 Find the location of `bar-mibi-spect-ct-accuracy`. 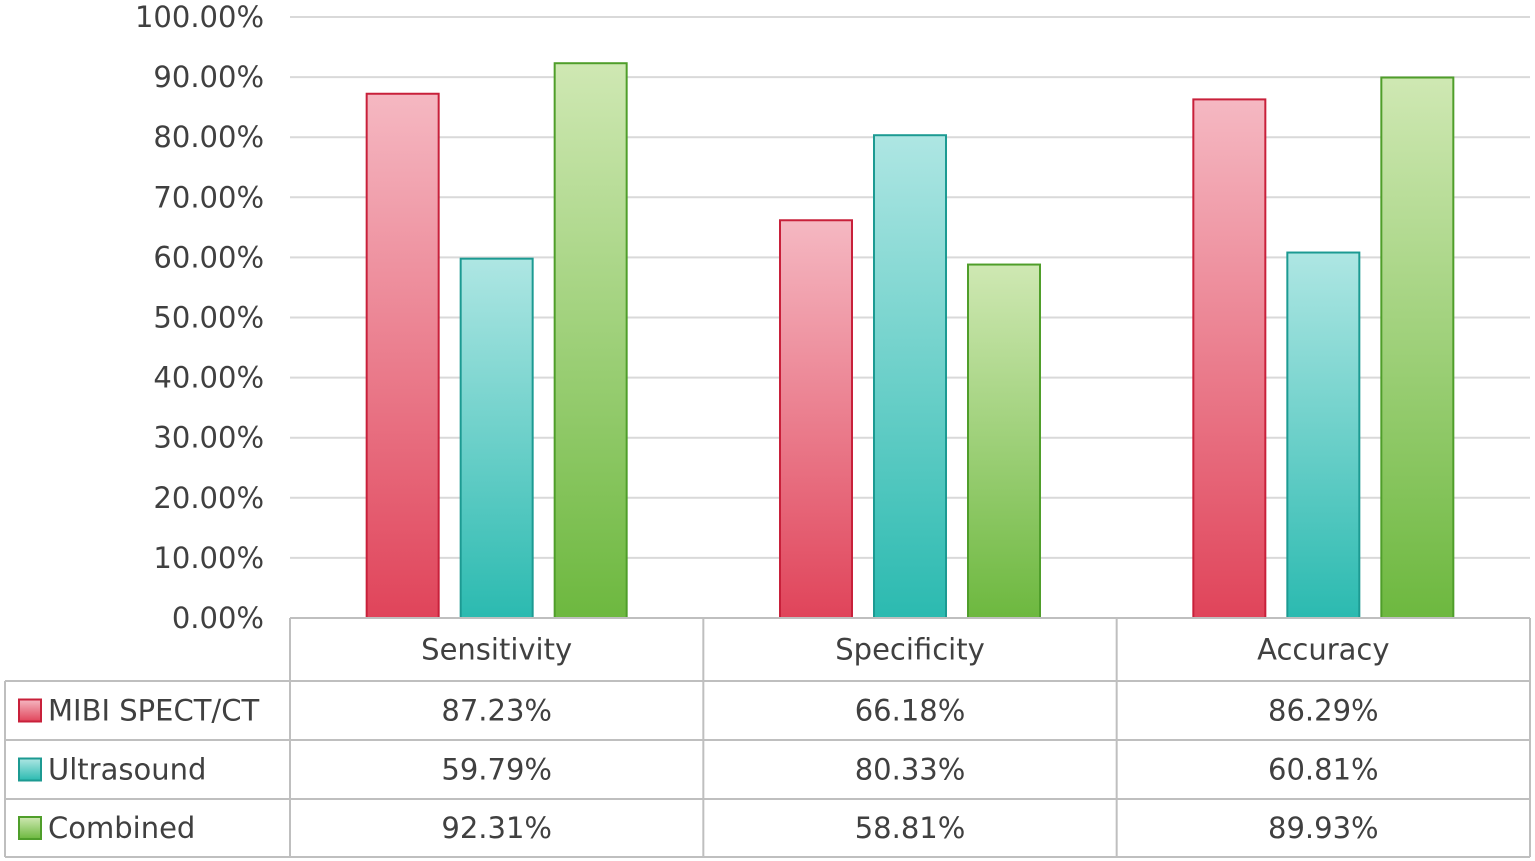

bar-mibi-spect-ct-accuracy is located at coordinates (1229, 359).